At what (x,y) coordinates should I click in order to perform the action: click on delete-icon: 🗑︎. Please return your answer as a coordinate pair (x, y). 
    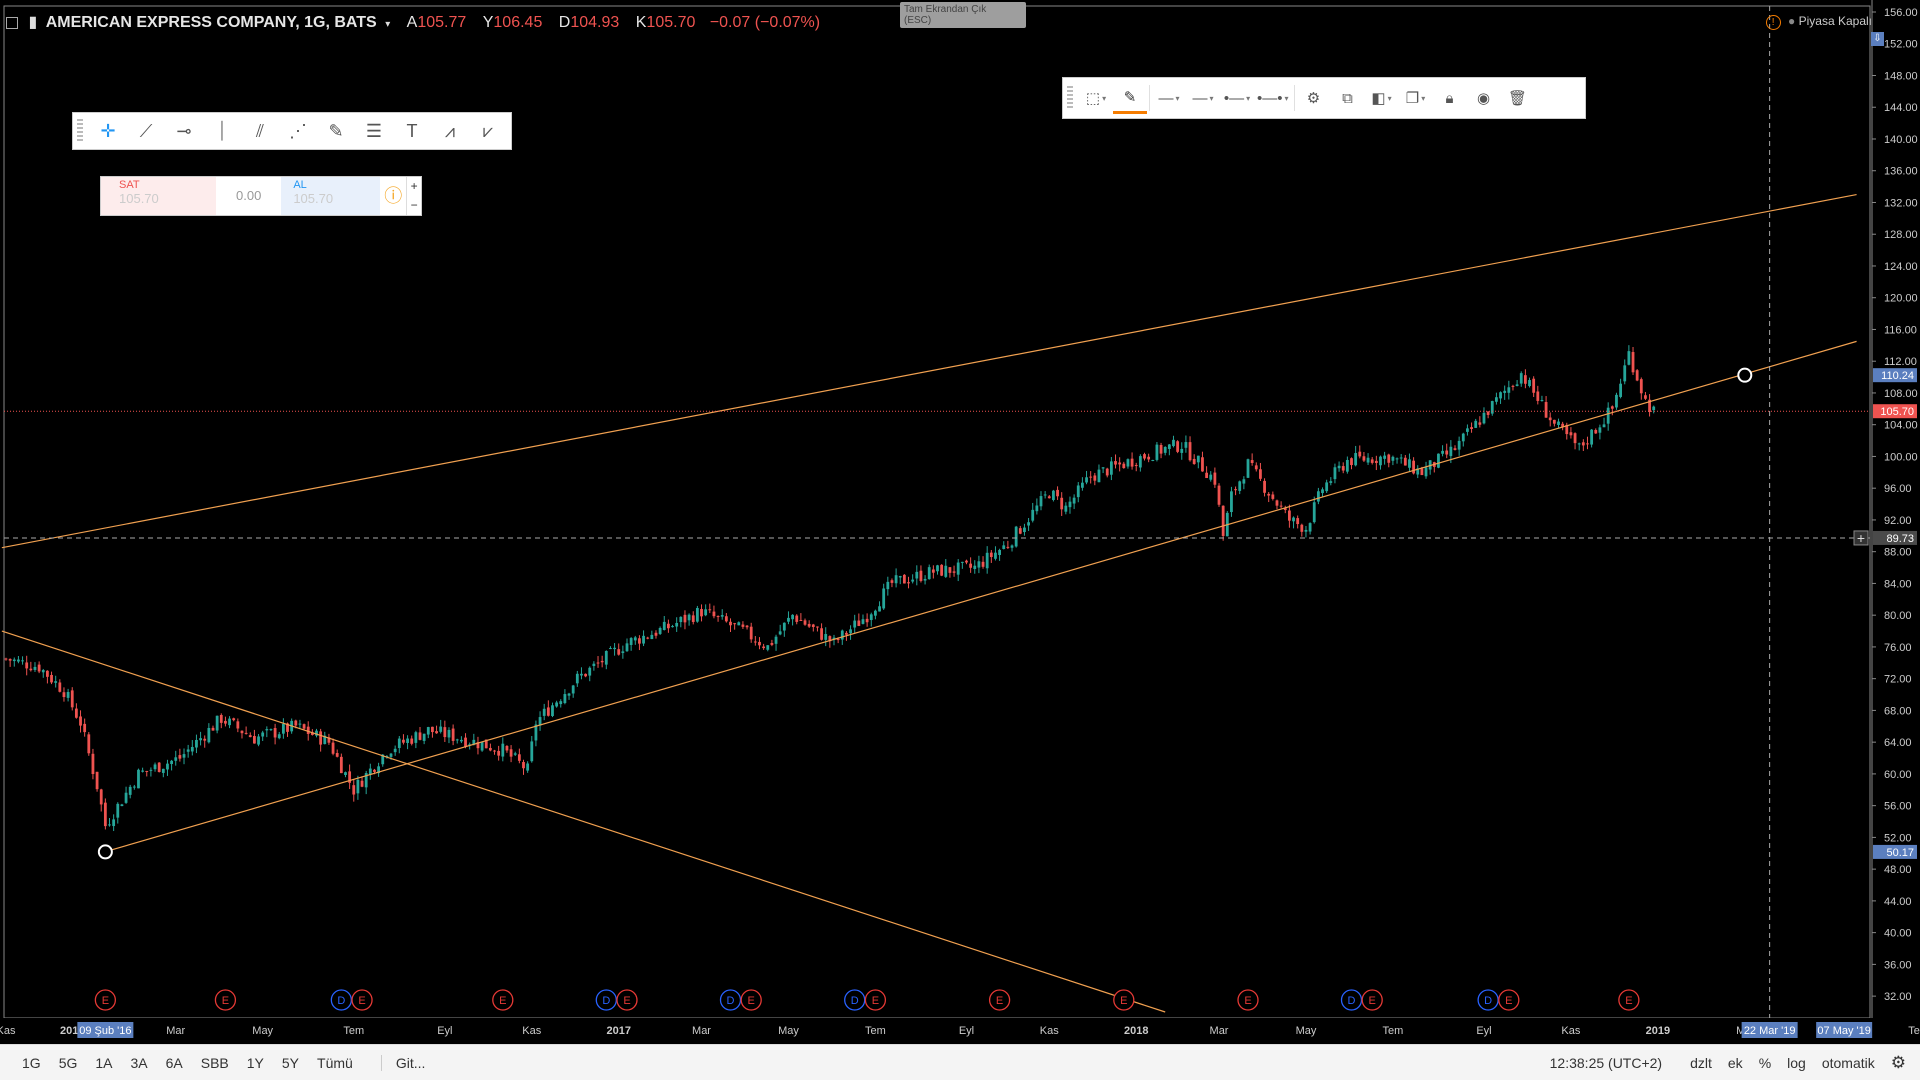
    Looking at the image, I should click on (1518, 98).